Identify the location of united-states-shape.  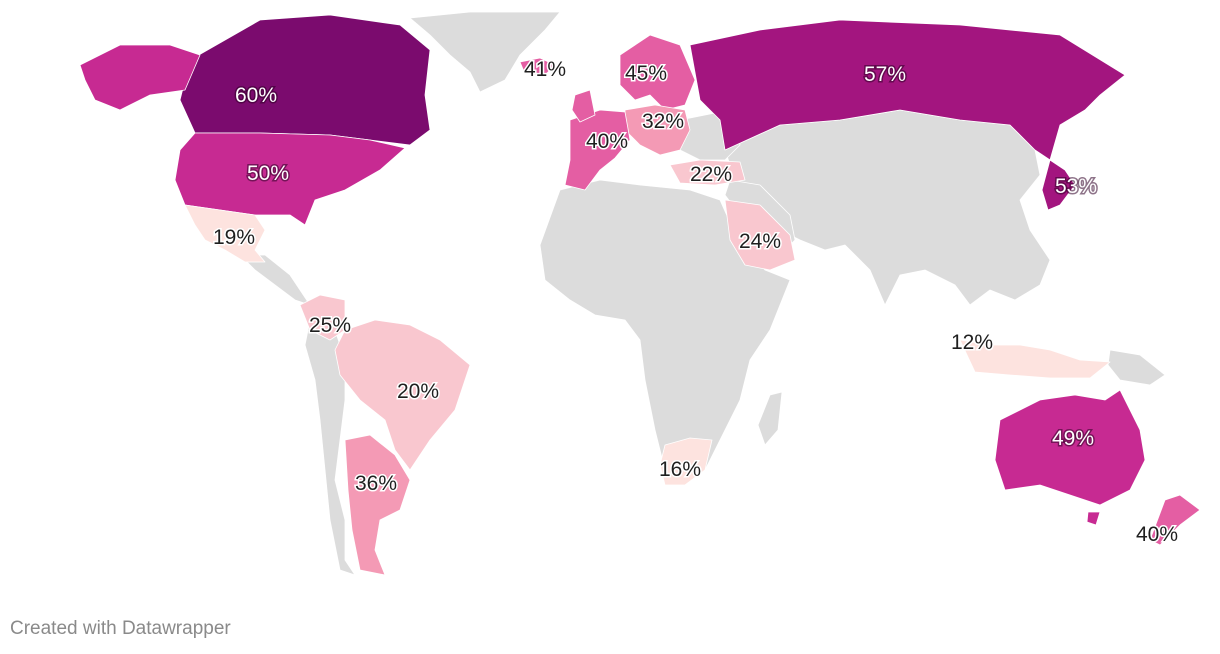
(290, 179).